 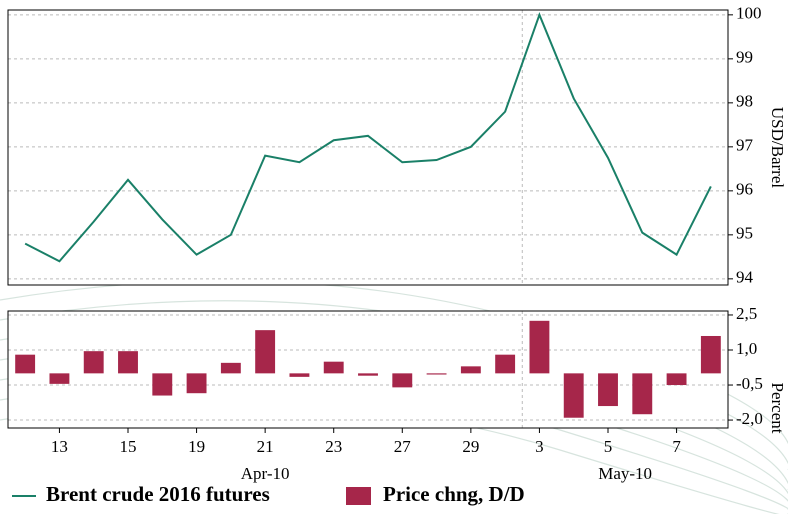 I want to click on y-axis-title: USD/Barrel, so click(x=777, y=147).